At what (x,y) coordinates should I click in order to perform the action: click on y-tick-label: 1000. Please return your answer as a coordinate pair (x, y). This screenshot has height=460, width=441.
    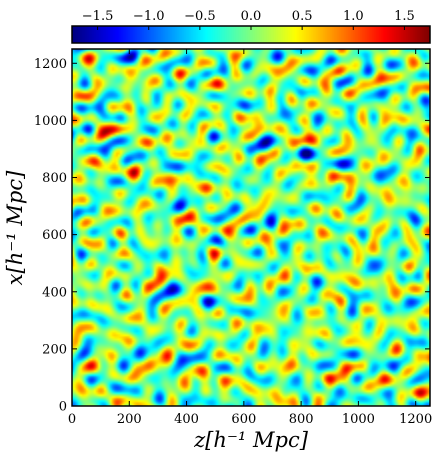
    Looking at the image, I should click on (50, 121).